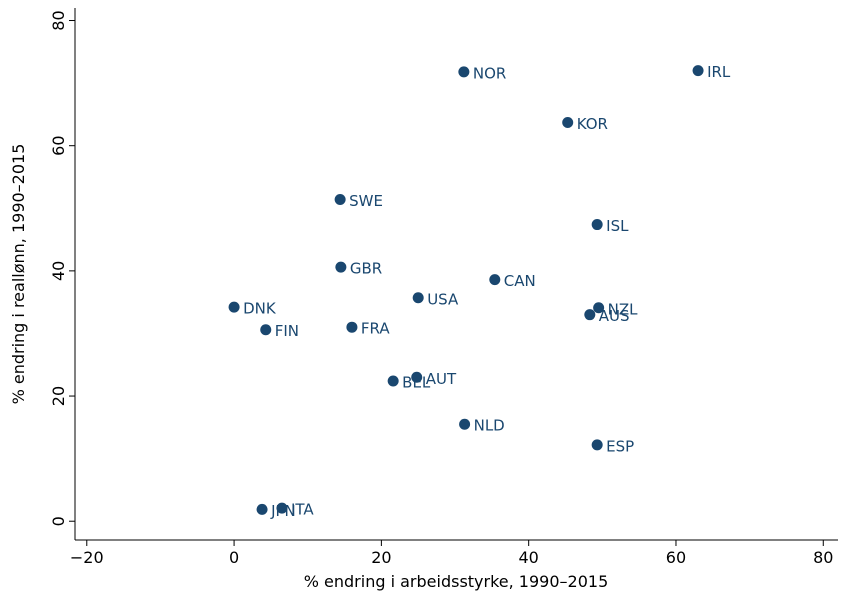 This screenshot has height=595, width=841. I want to click on point-label: BEL, so click(416, 383).